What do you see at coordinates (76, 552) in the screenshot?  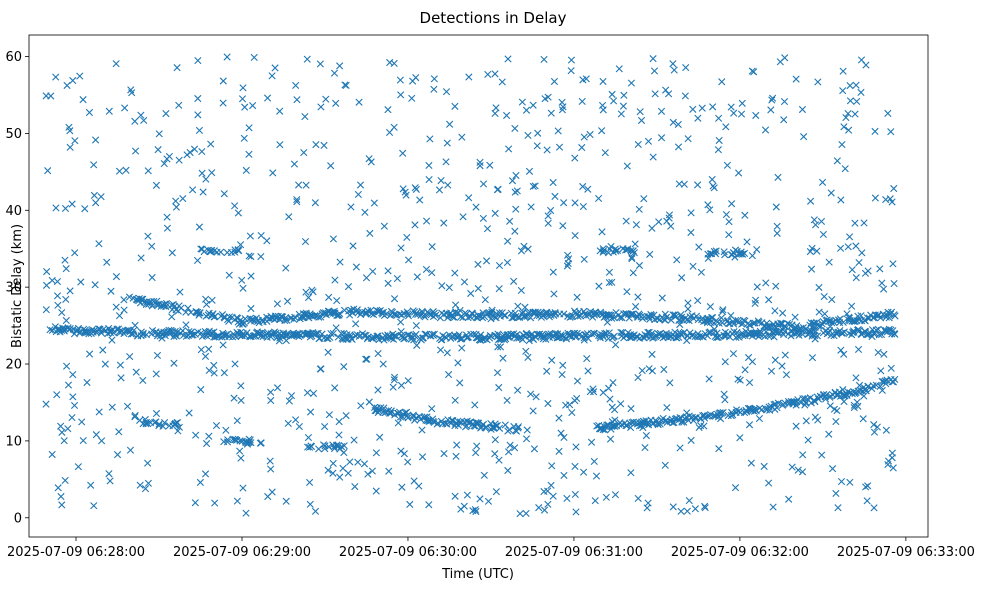 I see `x-tick-label: 2025-07-09 06:28:00` at bounding box center [76, 552].